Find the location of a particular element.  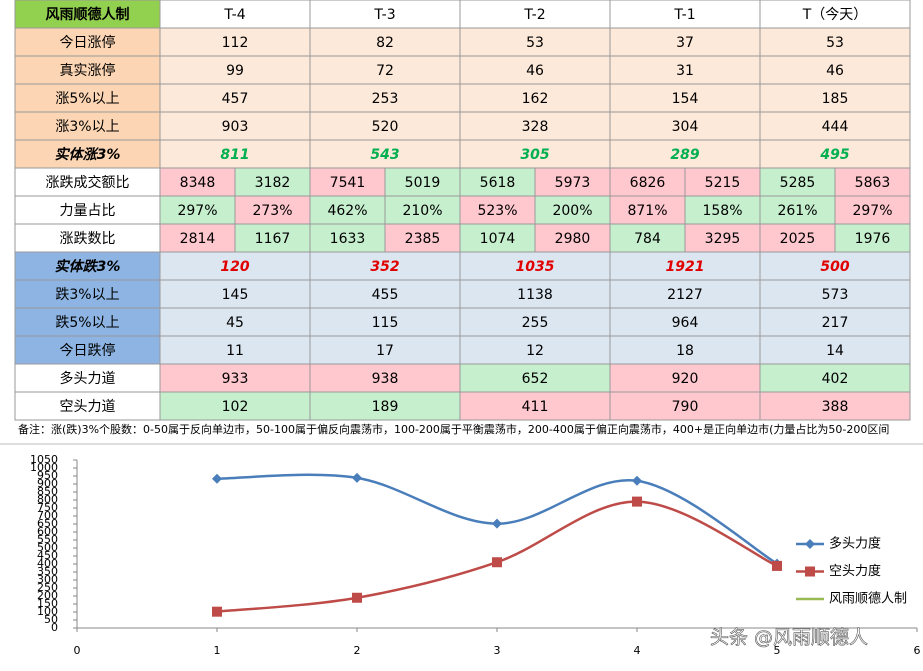

cell-text: T-4 is located at coordinates (234, 15).